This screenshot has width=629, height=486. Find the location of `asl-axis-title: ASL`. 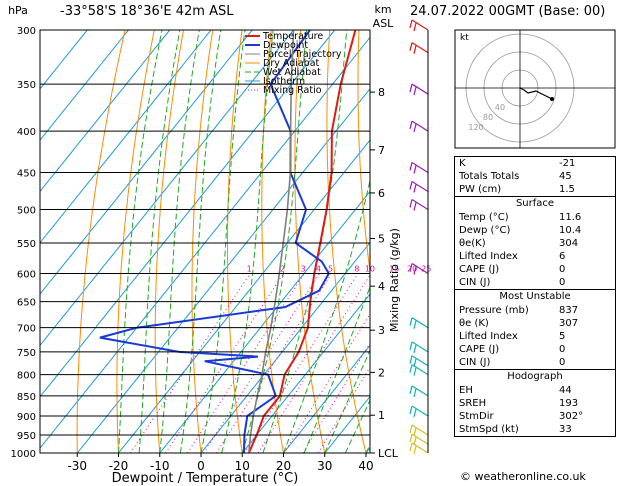

asl-axis-title: ASL is located at coordinates (384, 23).